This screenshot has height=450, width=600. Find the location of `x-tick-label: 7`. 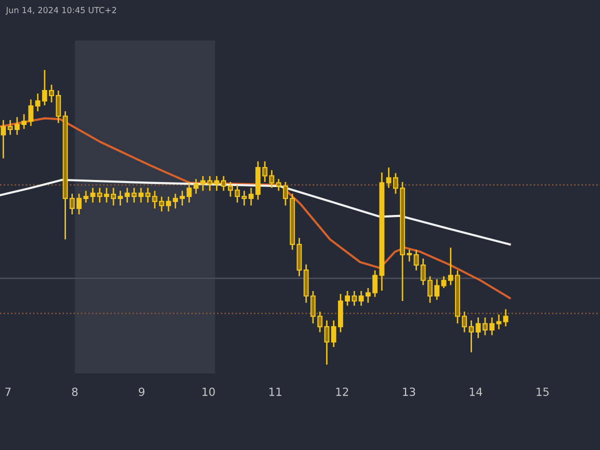

x-tick-label: 7 is located at coordinates (8, 392).